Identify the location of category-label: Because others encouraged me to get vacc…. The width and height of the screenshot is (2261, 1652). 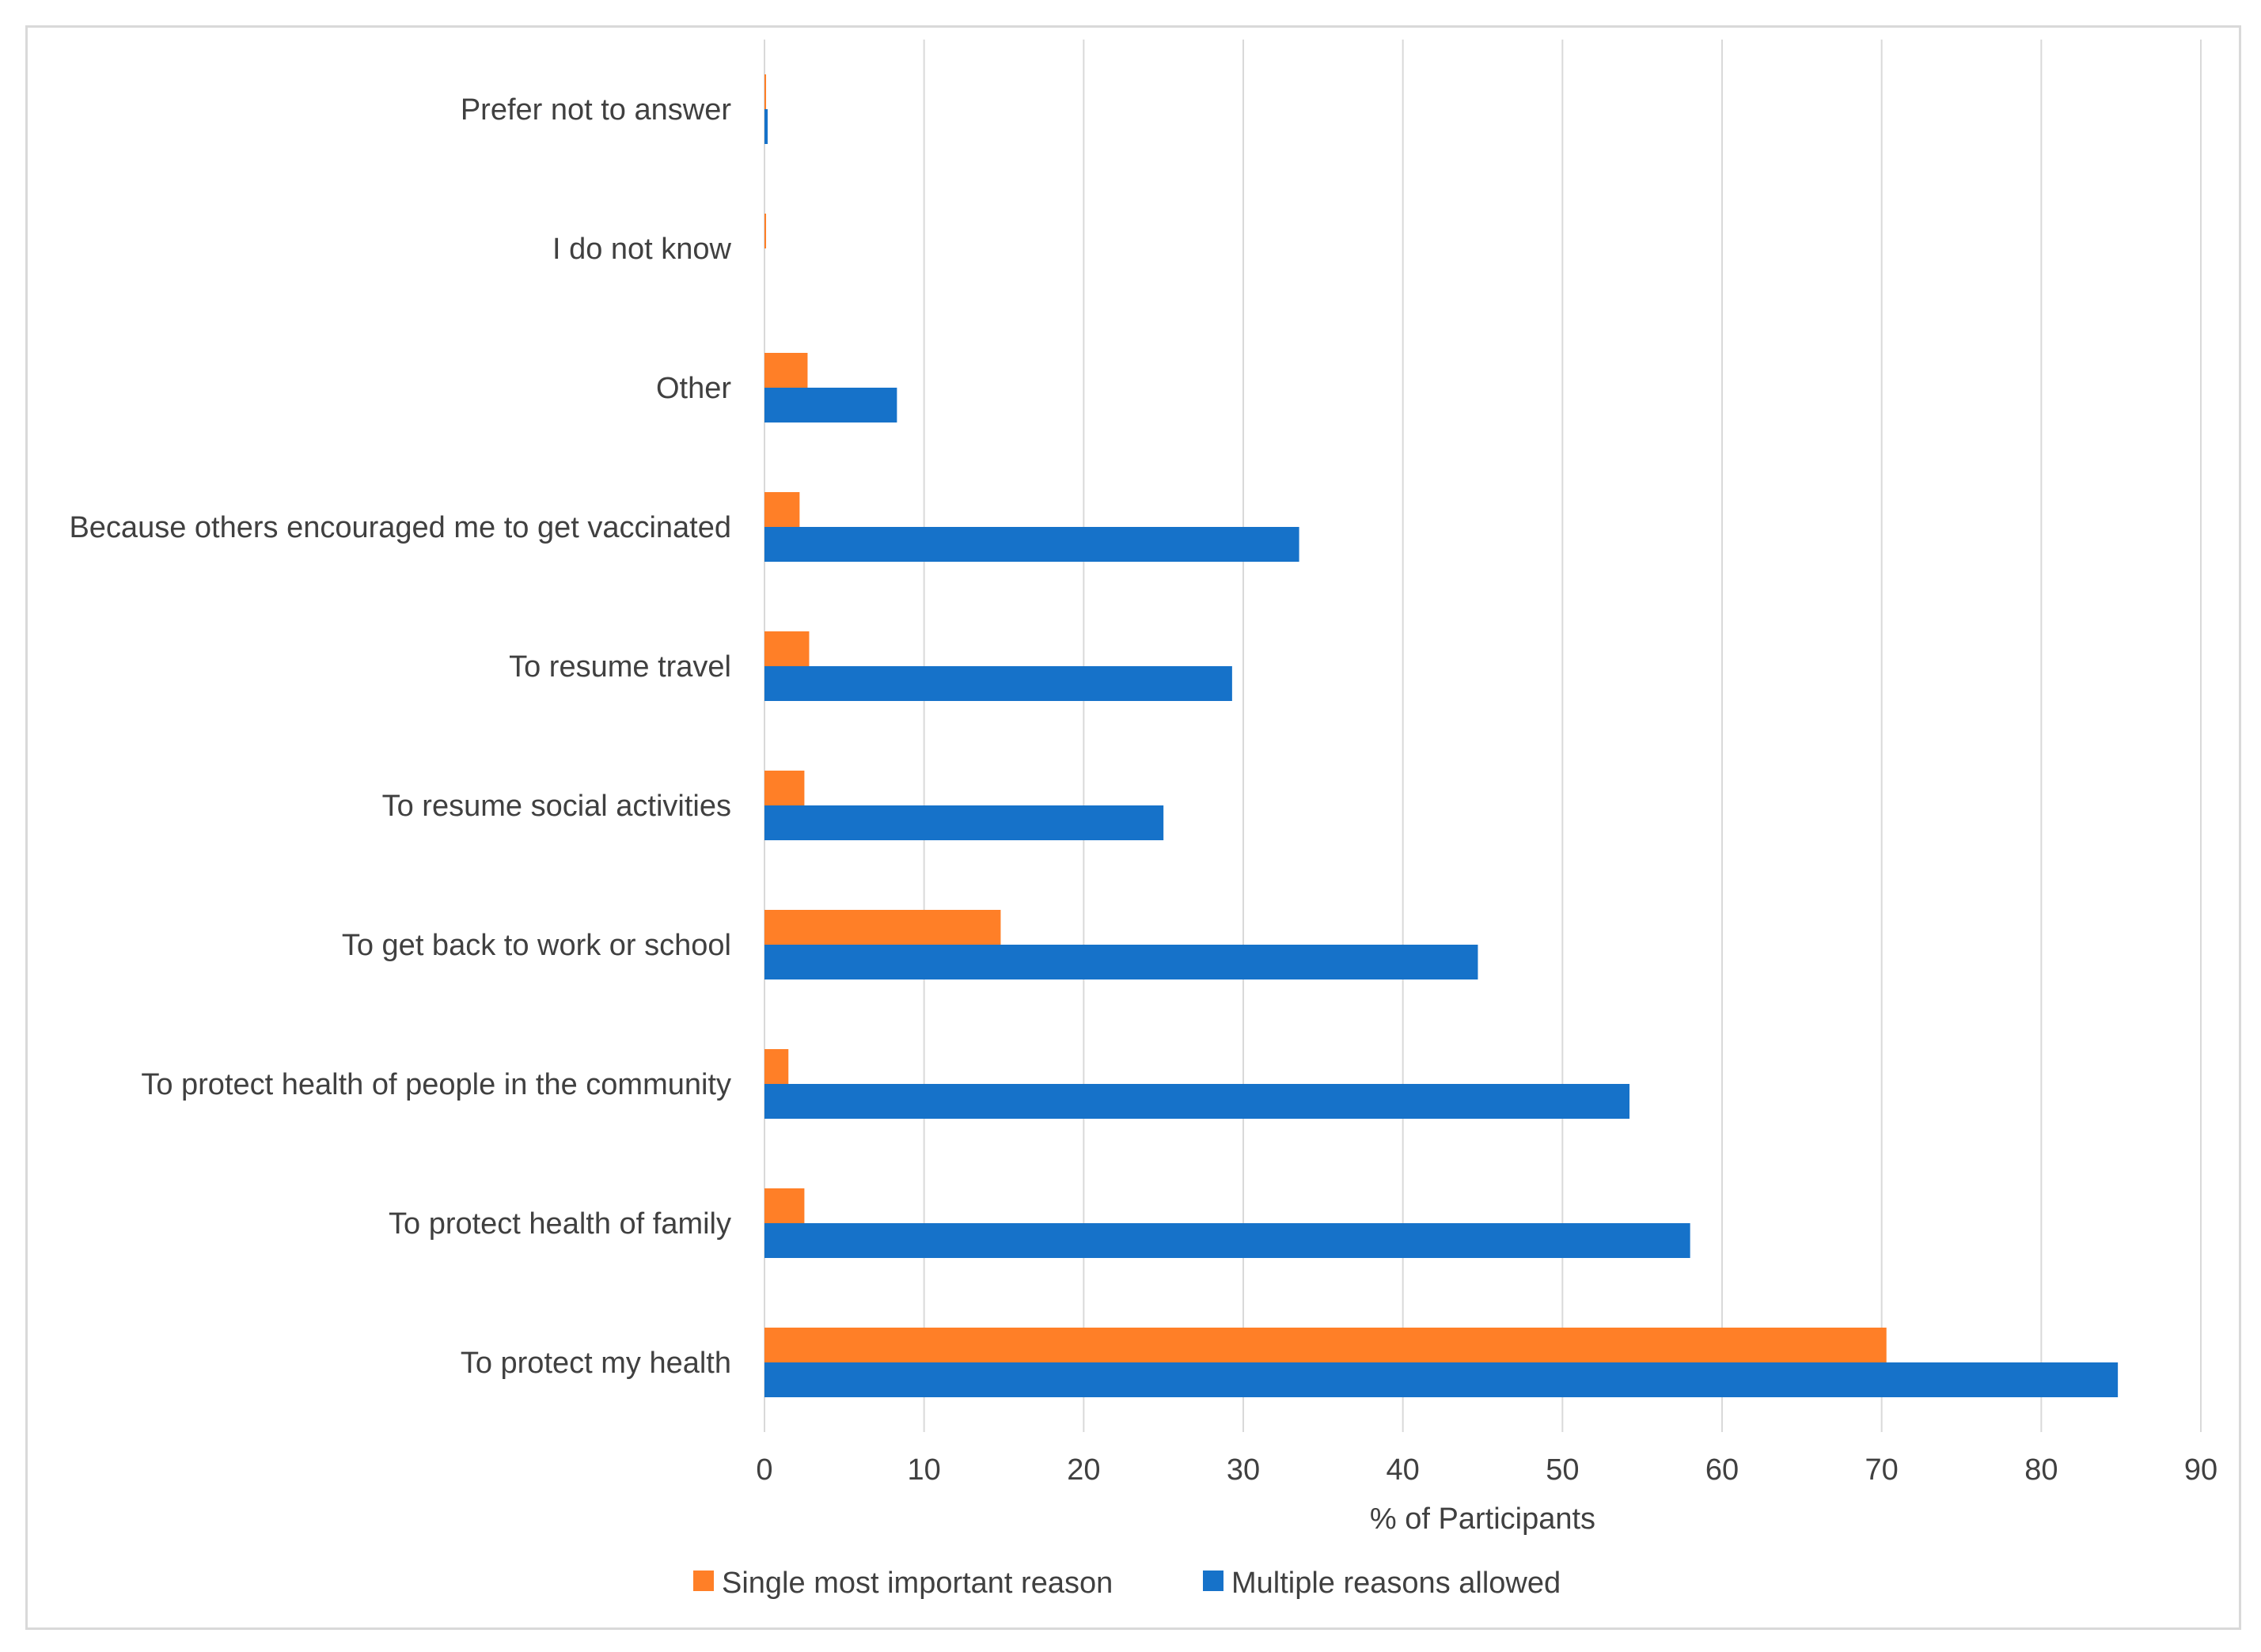
(400, 527).